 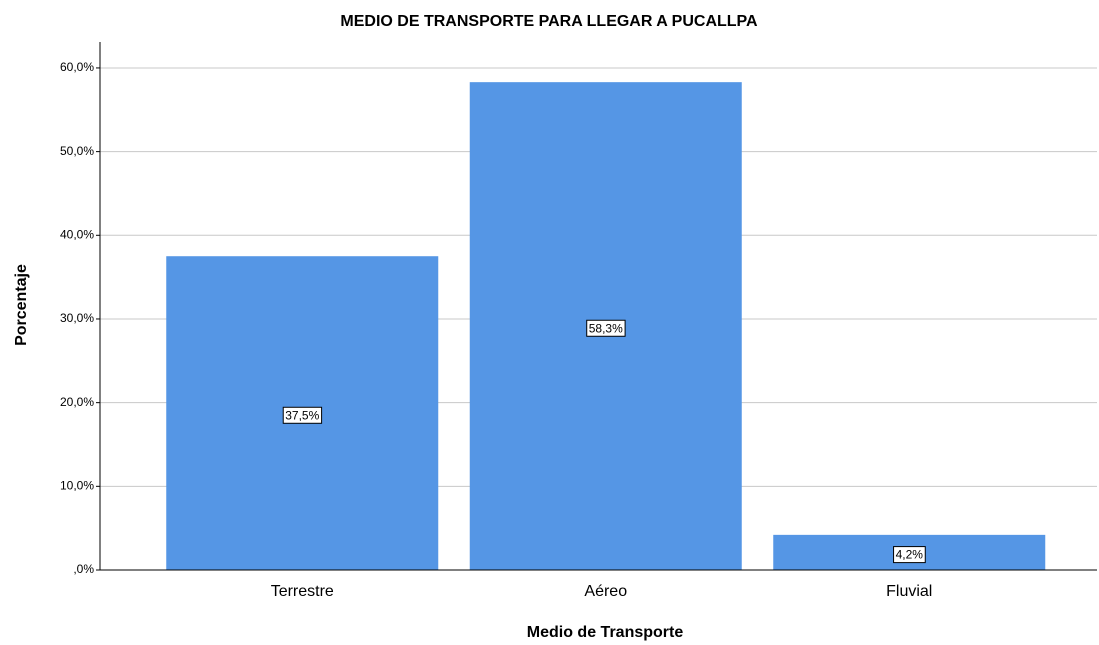 I want to click on value-label: 58,3%, so click(x=606, y=328).